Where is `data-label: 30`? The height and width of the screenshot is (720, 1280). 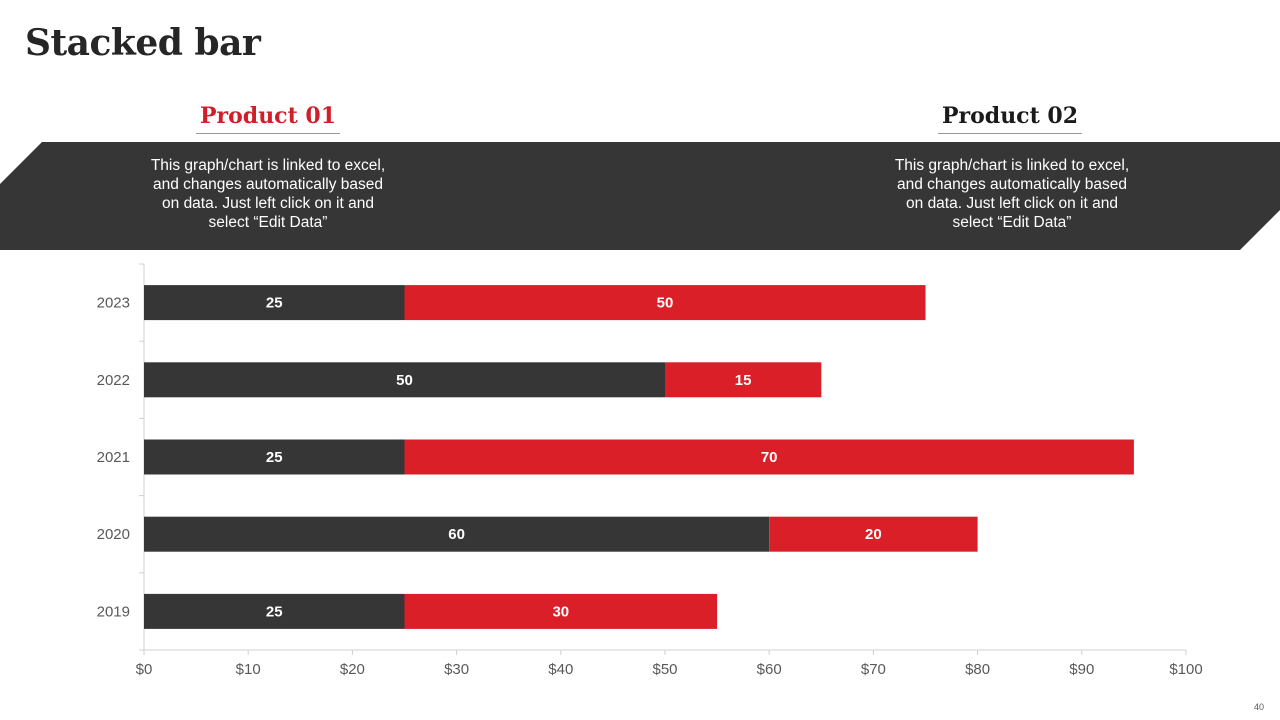
data-label: 30 is located at coordinates (560, 611).